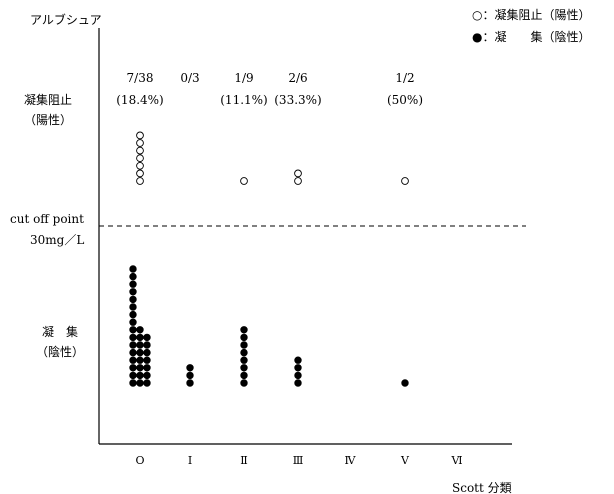  What do you see at coordinates (482, 487) in the screenshot?
I see `x-axis-title: Scott 分類` at bounding box center [482, 487].